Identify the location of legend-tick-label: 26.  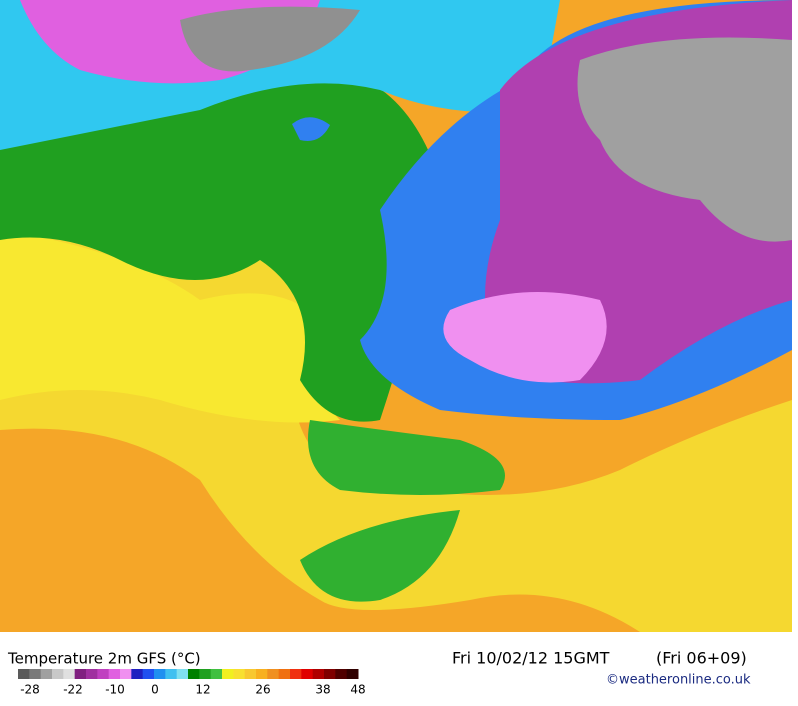
(262, 690).